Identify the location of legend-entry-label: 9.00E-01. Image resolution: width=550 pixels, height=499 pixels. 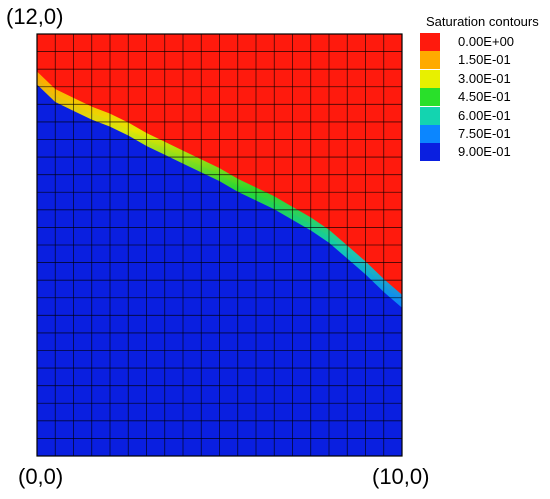
(484, 152).